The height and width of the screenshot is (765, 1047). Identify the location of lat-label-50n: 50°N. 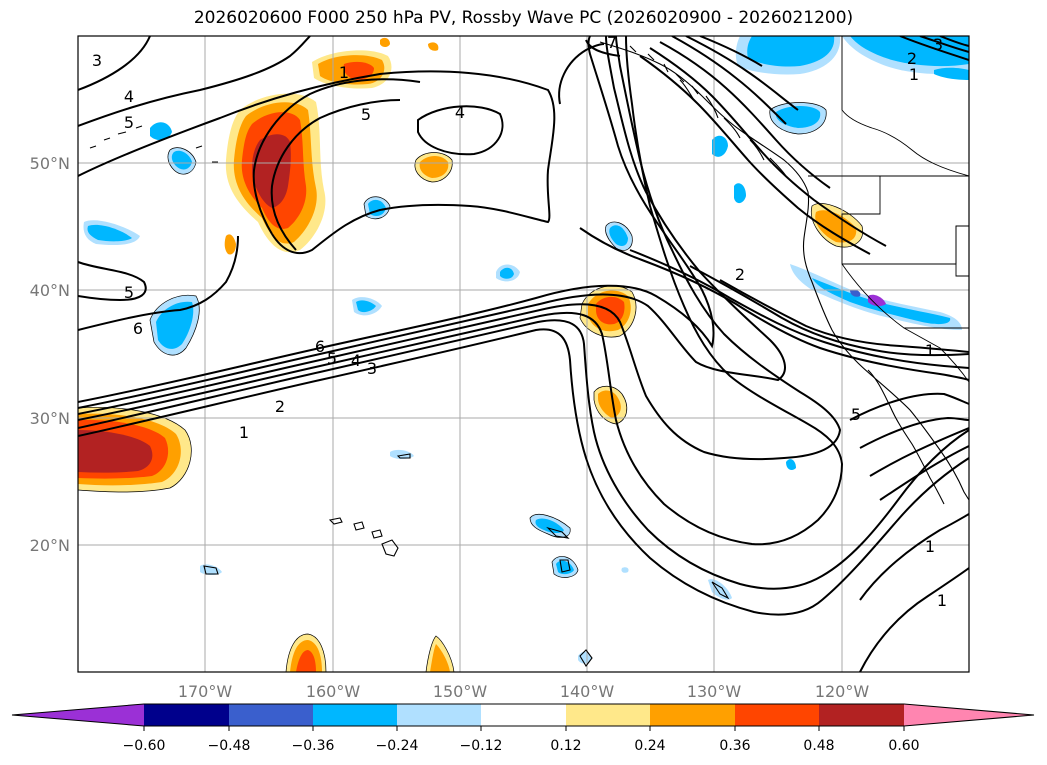
(50, 163).